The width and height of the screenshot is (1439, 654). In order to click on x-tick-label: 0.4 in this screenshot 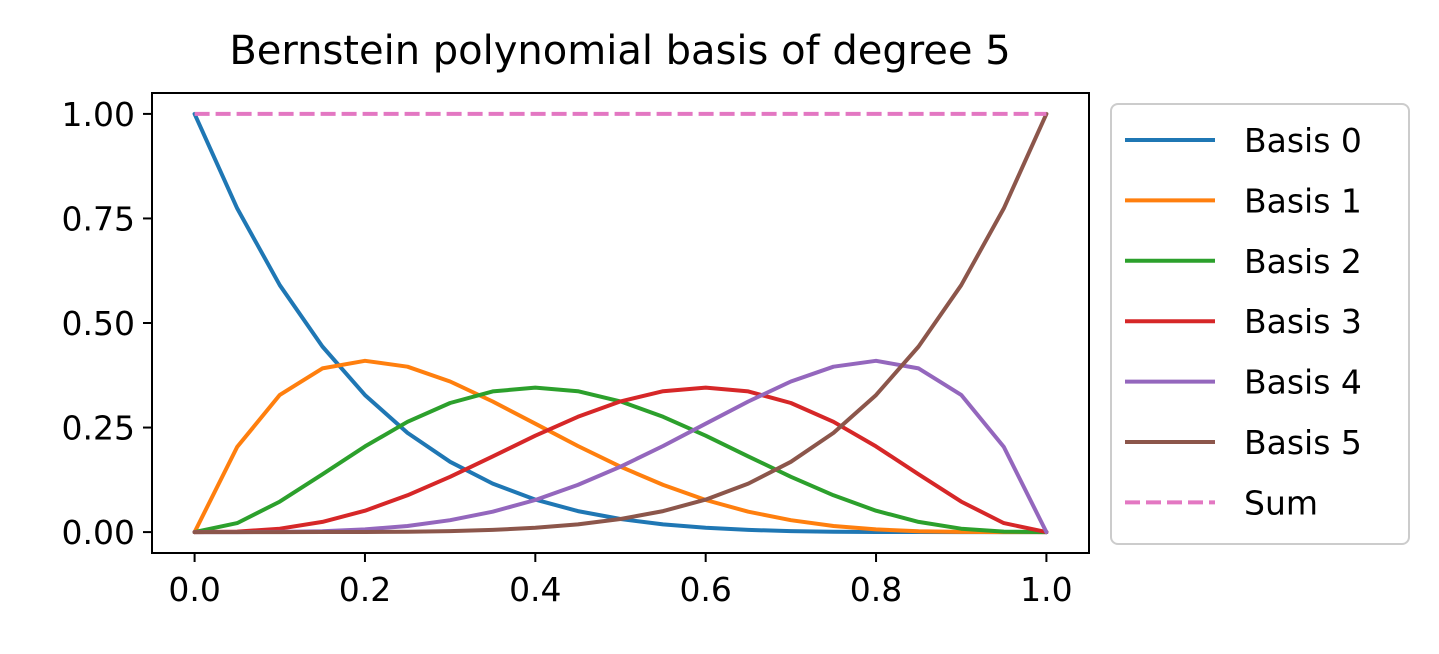, I will do `click(535, 589)`.